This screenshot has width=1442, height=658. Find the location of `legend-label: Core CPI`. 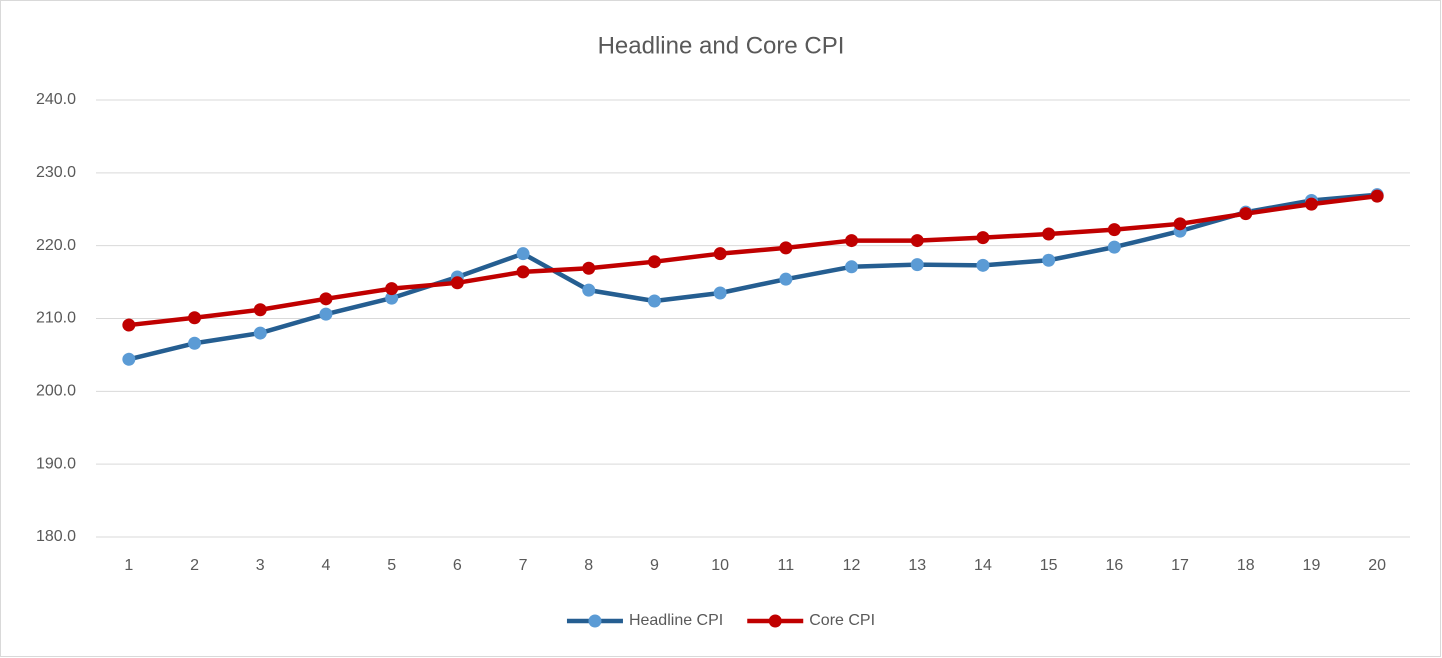

legend-label: Core CPI is located at coordinates (842, 620).